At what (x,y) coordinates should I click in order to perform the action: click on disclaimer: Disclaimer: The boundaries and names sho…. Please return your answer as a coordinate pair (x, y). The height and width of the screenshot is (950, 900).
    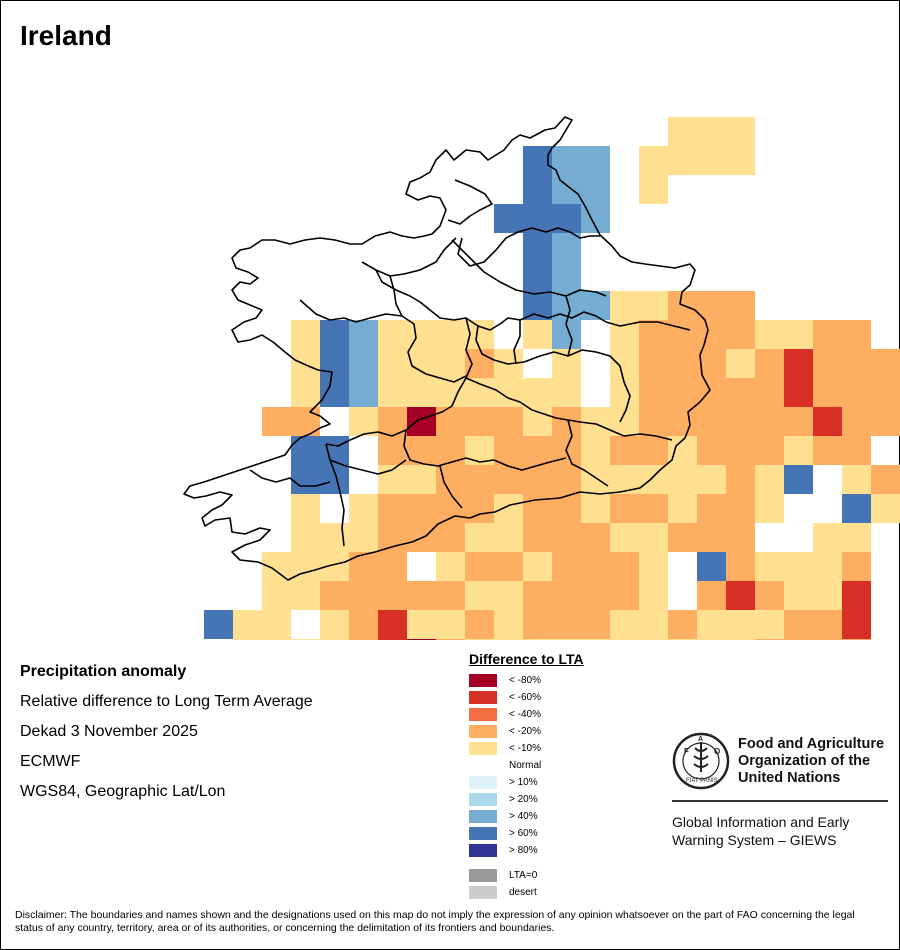
    Looking at the image, I should click on (435, 921).